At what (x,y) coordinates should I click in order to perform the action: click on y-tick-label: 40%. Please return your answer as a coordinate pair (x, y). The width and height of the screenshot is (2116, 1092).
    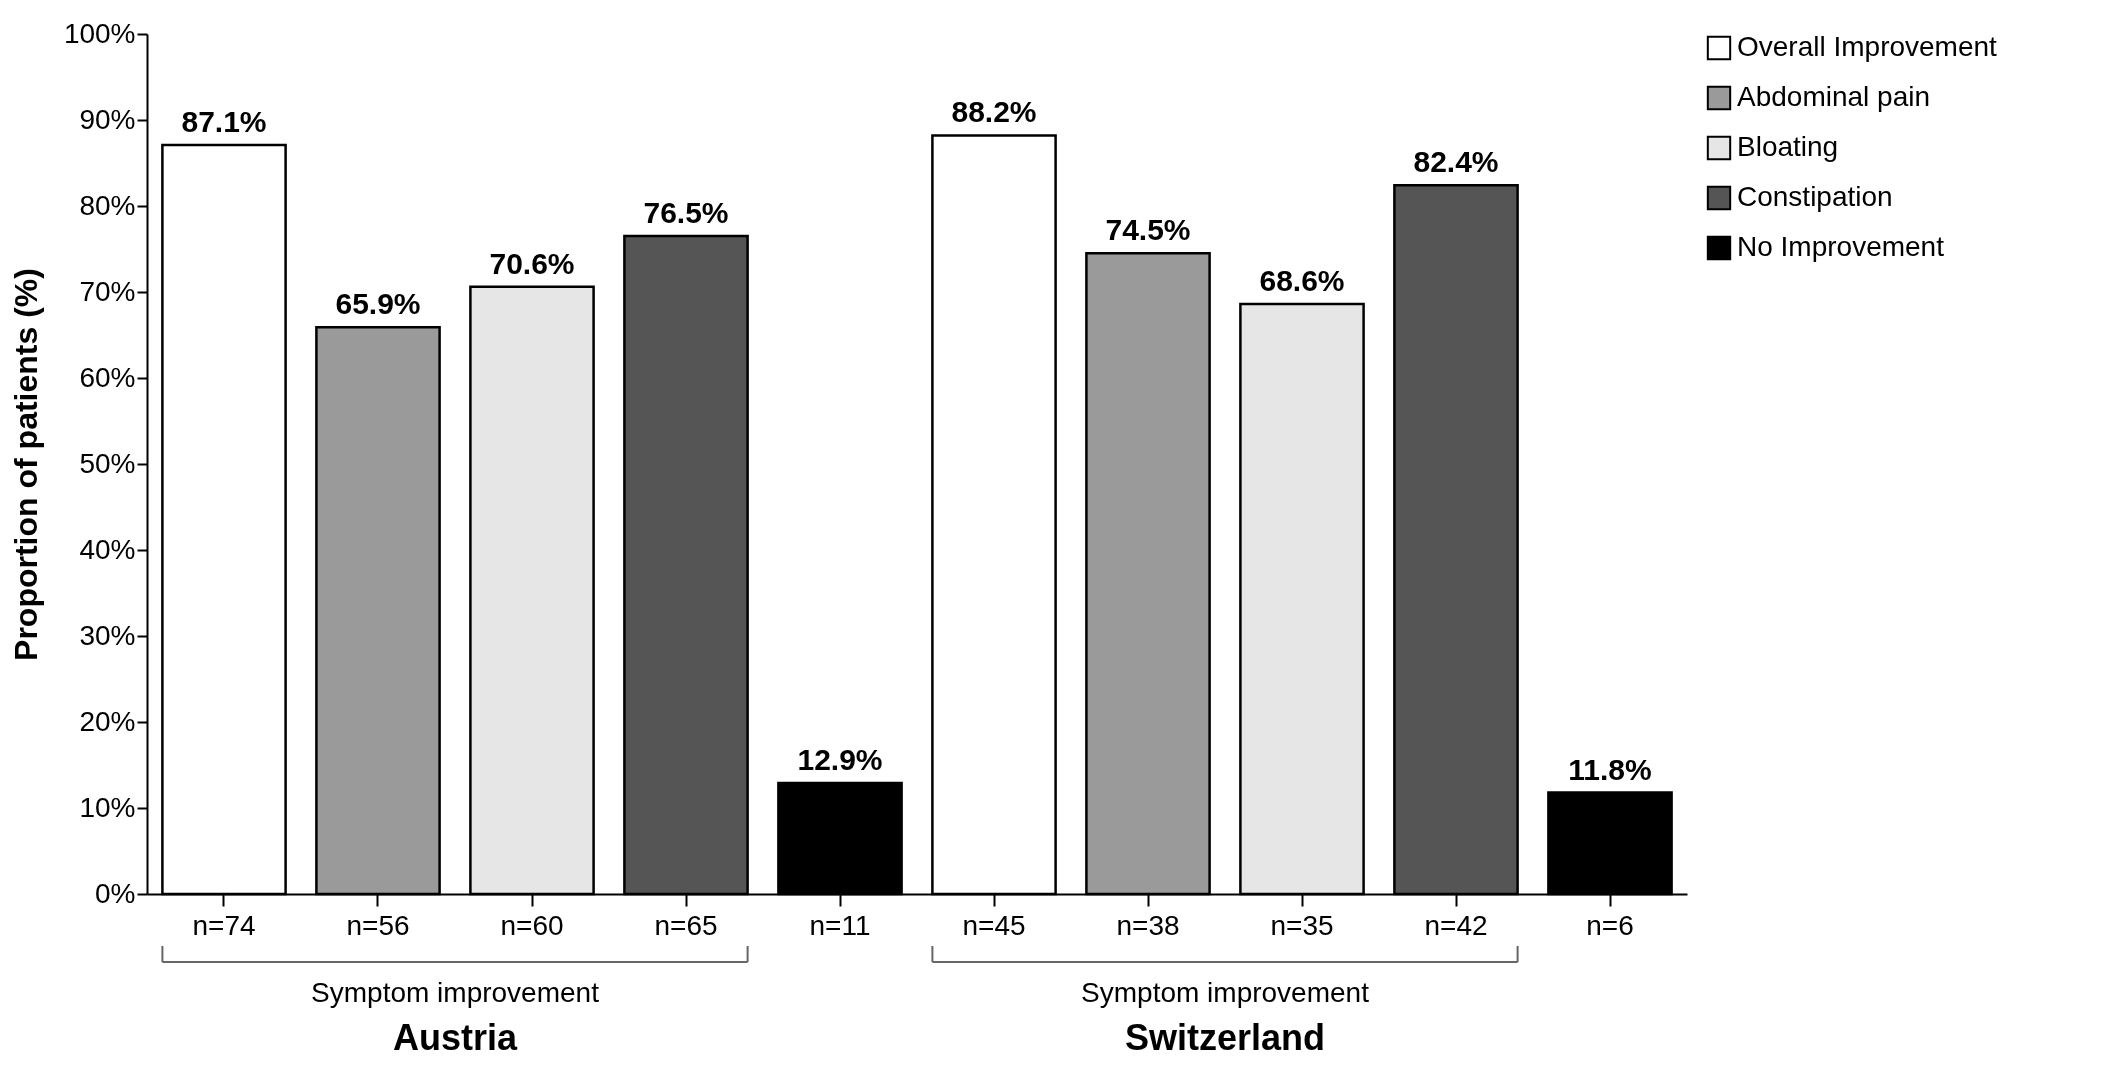
    Looking at the image, I should click on (107, 549).